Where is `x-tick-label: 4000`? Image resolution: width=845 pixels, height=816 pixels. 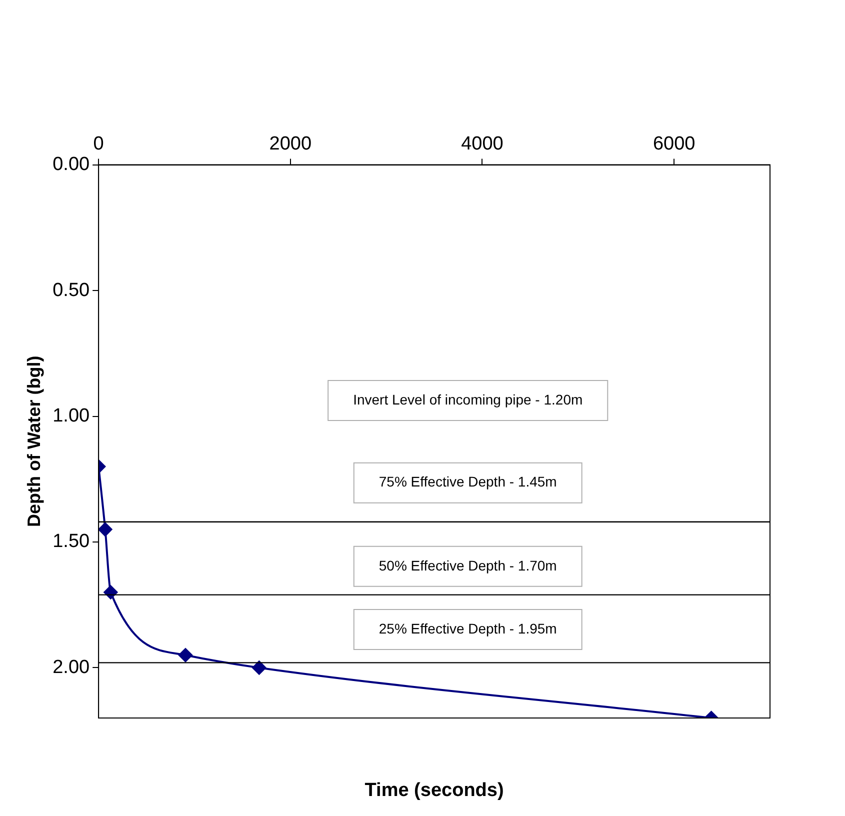 x-tick-label: 4000 is located at coordinates (482, 144).